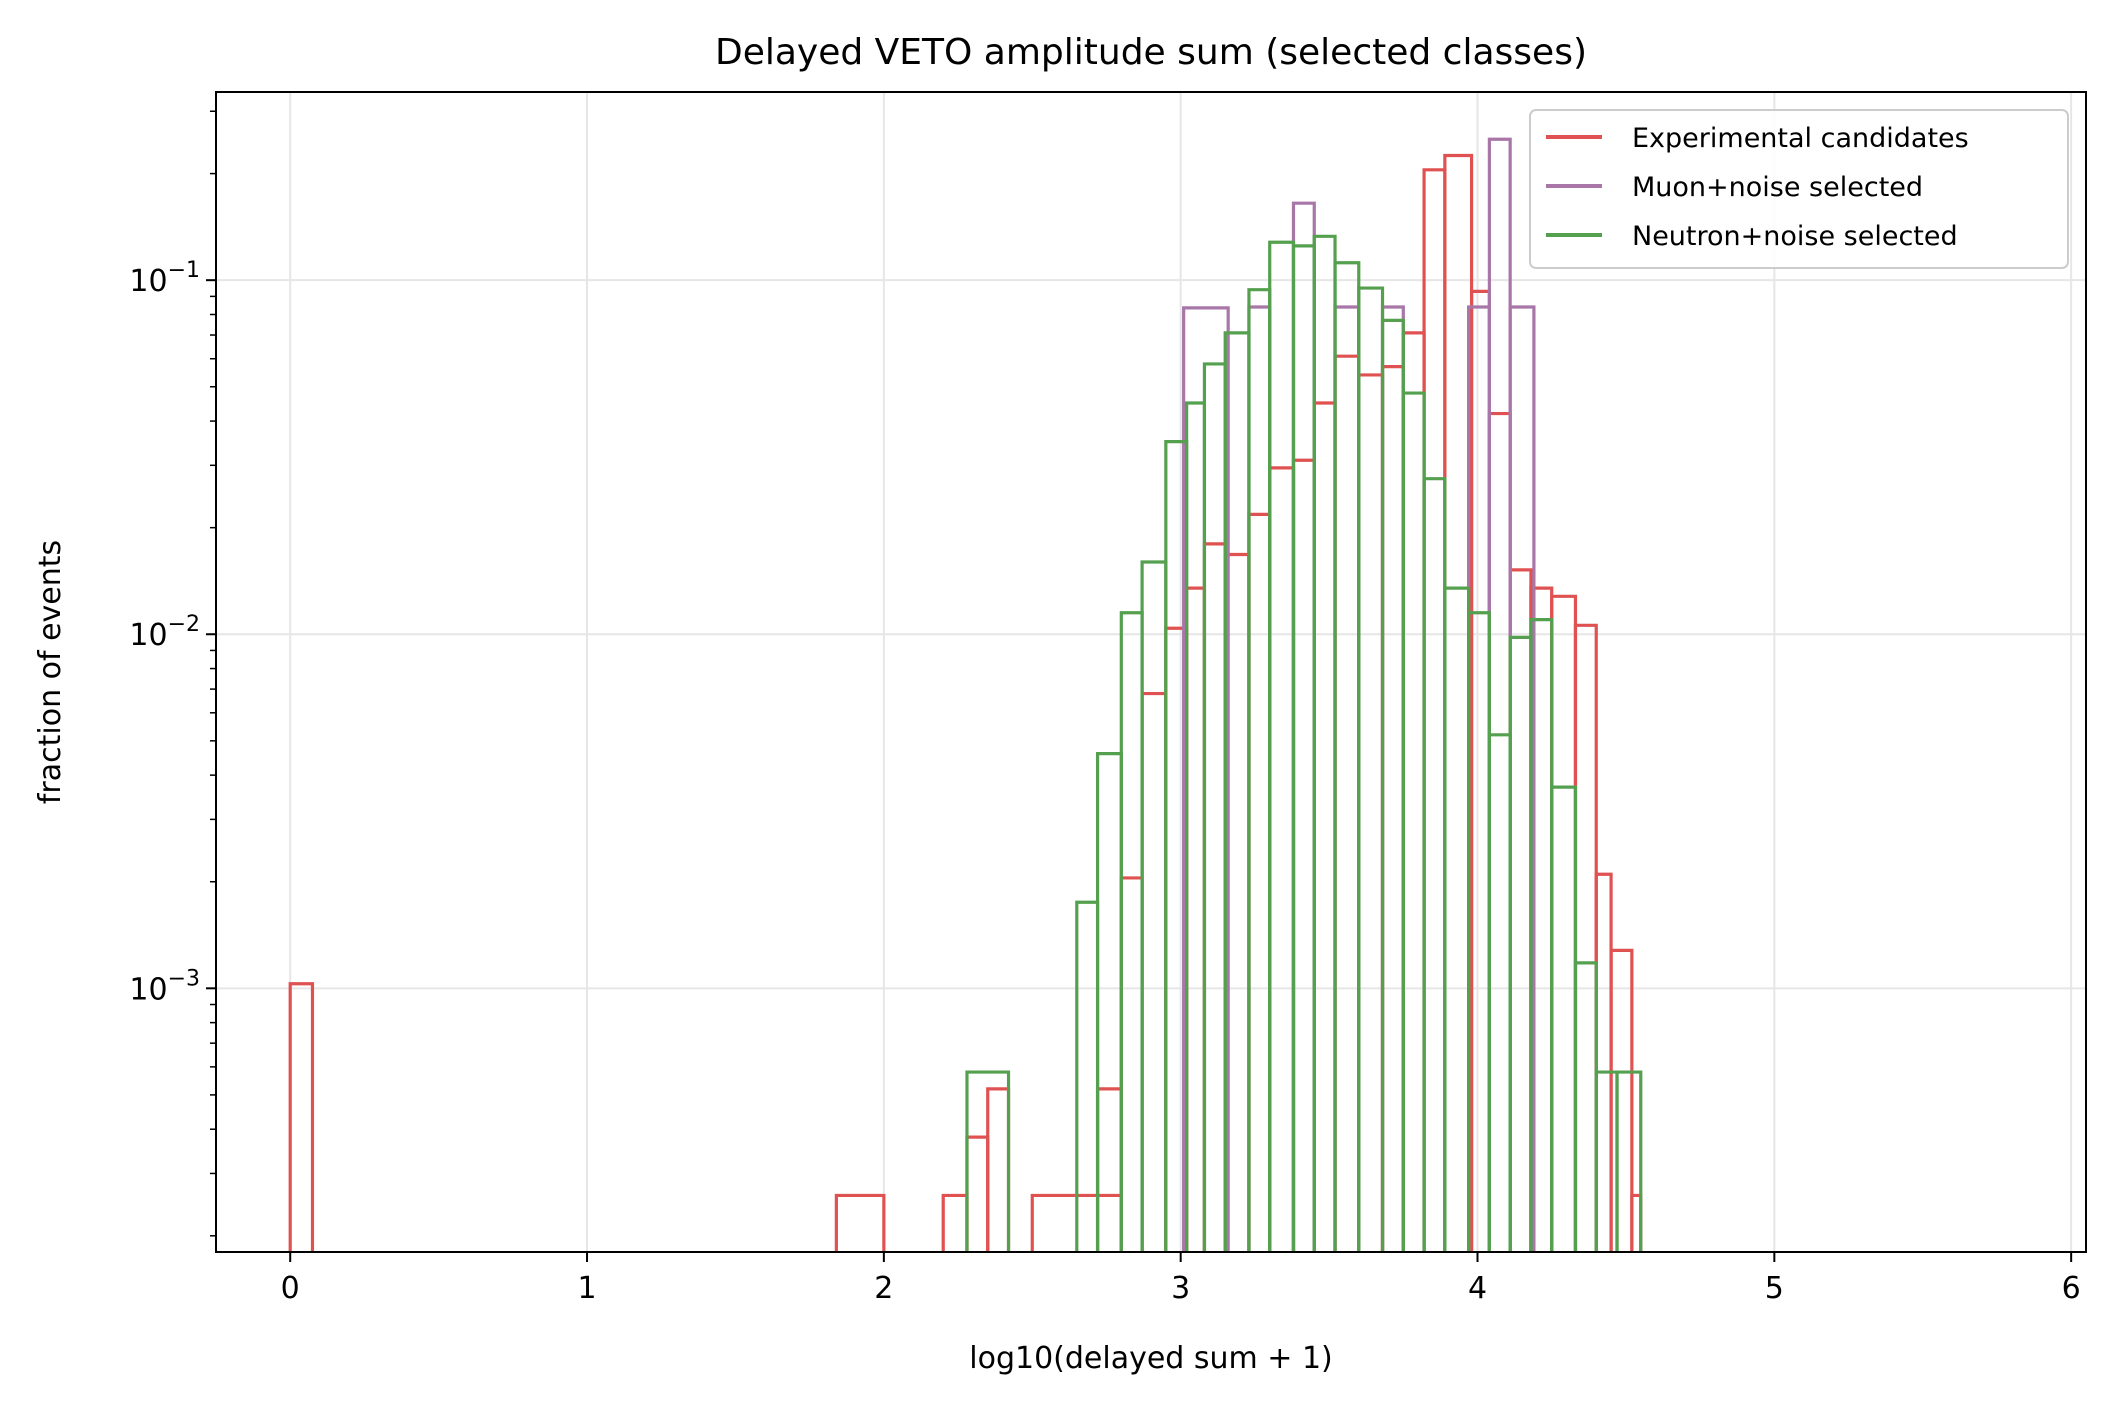 This screenshot has width=2106, height=1409. What do you see at coordinates (164, 278) in the screenshot?
I see `y-tick-label: 10⁻¹` at bounding box center [164, 278].